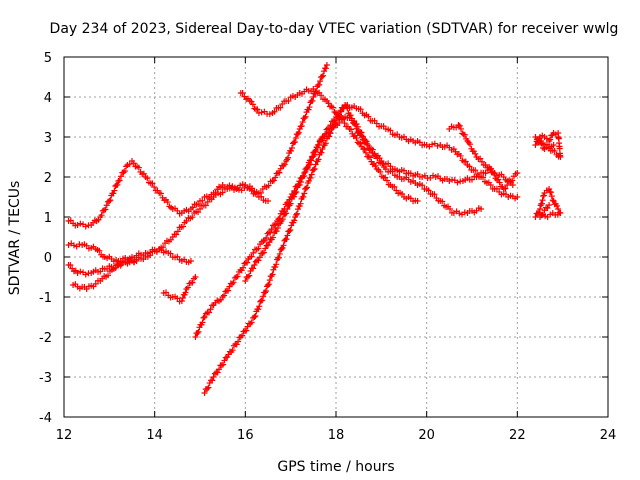 The image size is (640, 480). Describe the element at coordinates (154, 435) in the screenshot. I see `x-tick-label: 14` at that location.